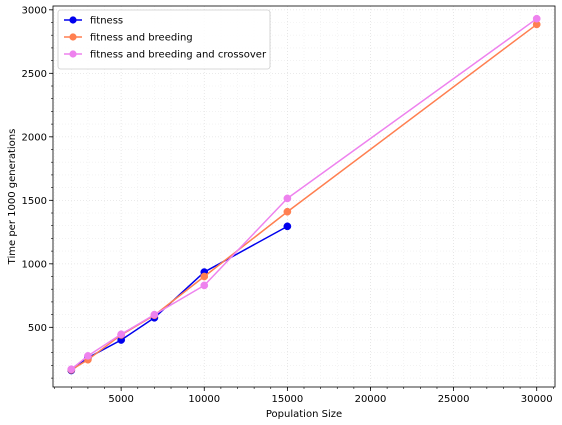  Describe the element at coordinates (537, 399) in the screenshot. I see `x-tick-label: 30000` at that location.